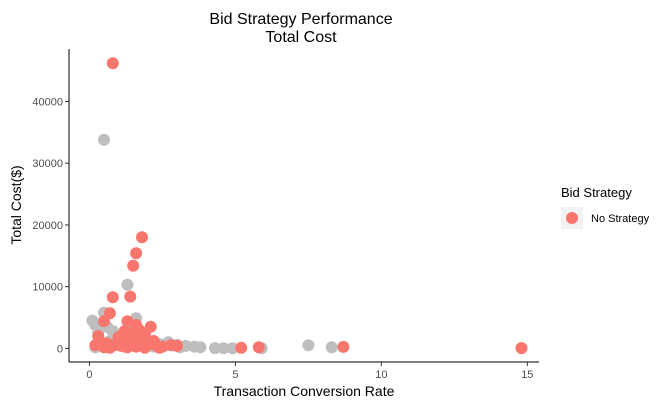 This screenshot has width=669, height=407. Describe the element at coordinates (47, 102) in the screenshot. I see `y-tick-label: 40000` at that location.